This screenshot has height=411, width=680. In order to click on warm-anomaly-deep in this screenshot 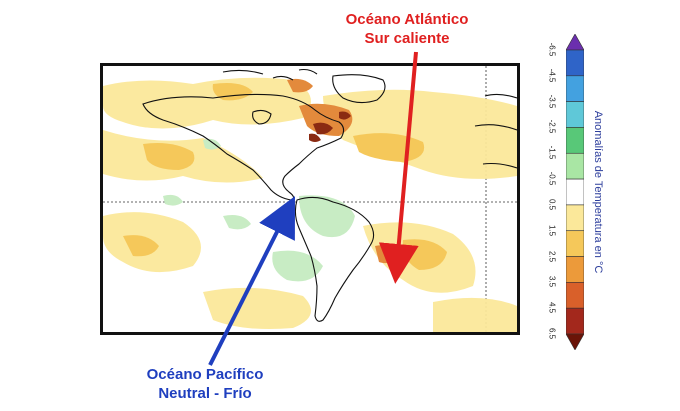, I will do `click(330, 126)`.